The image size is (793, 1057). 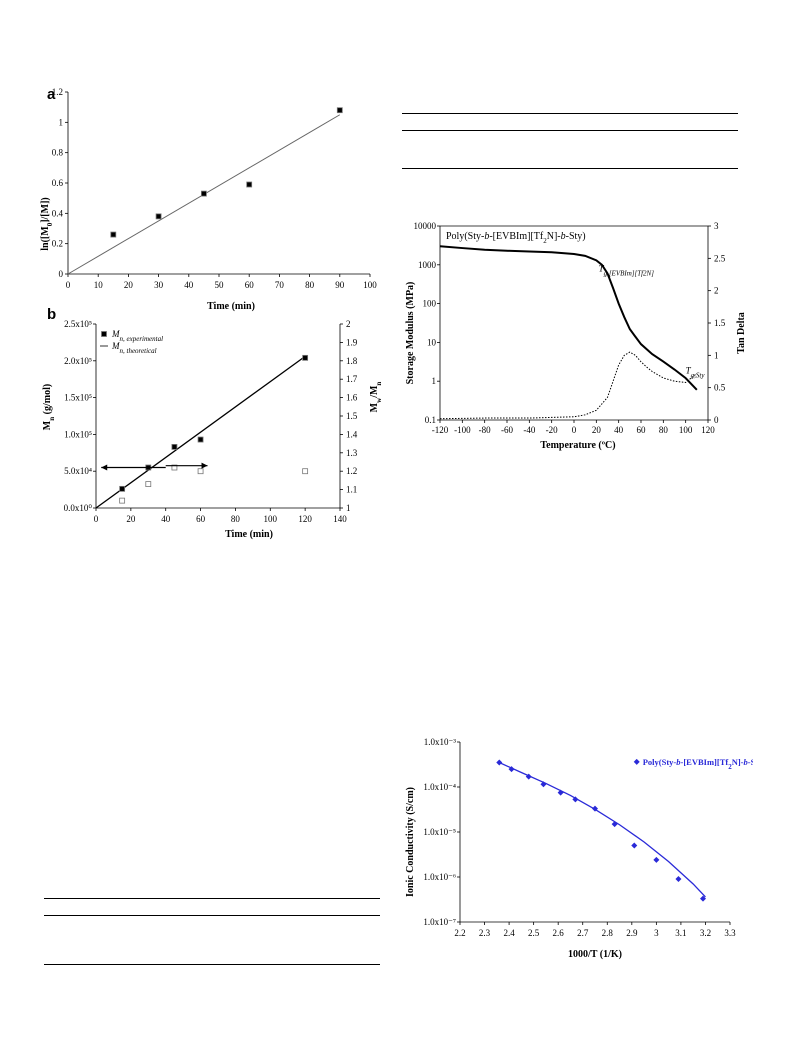 What do you see at coordinates (516, 238) in the screenshot?
I see `chart-c-title: Poly(Sty-b-[EVBIm][Tf2N]-b-Sty)` at bounding box center [516, 238].